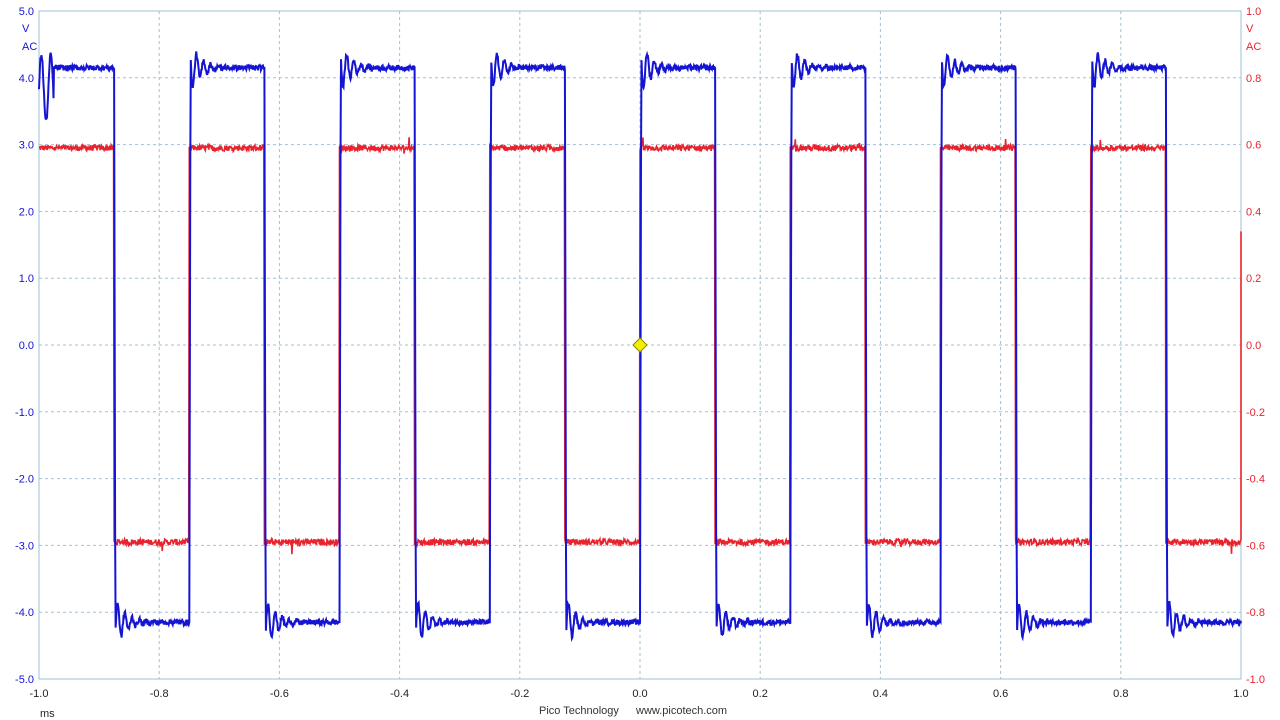 The width and height of the screenshot is (1280, 720). What do you see at coordinates (682, 711) in the screenshot?
I see `footer-url: www.picotech.com` at bounding box center [682, 711].